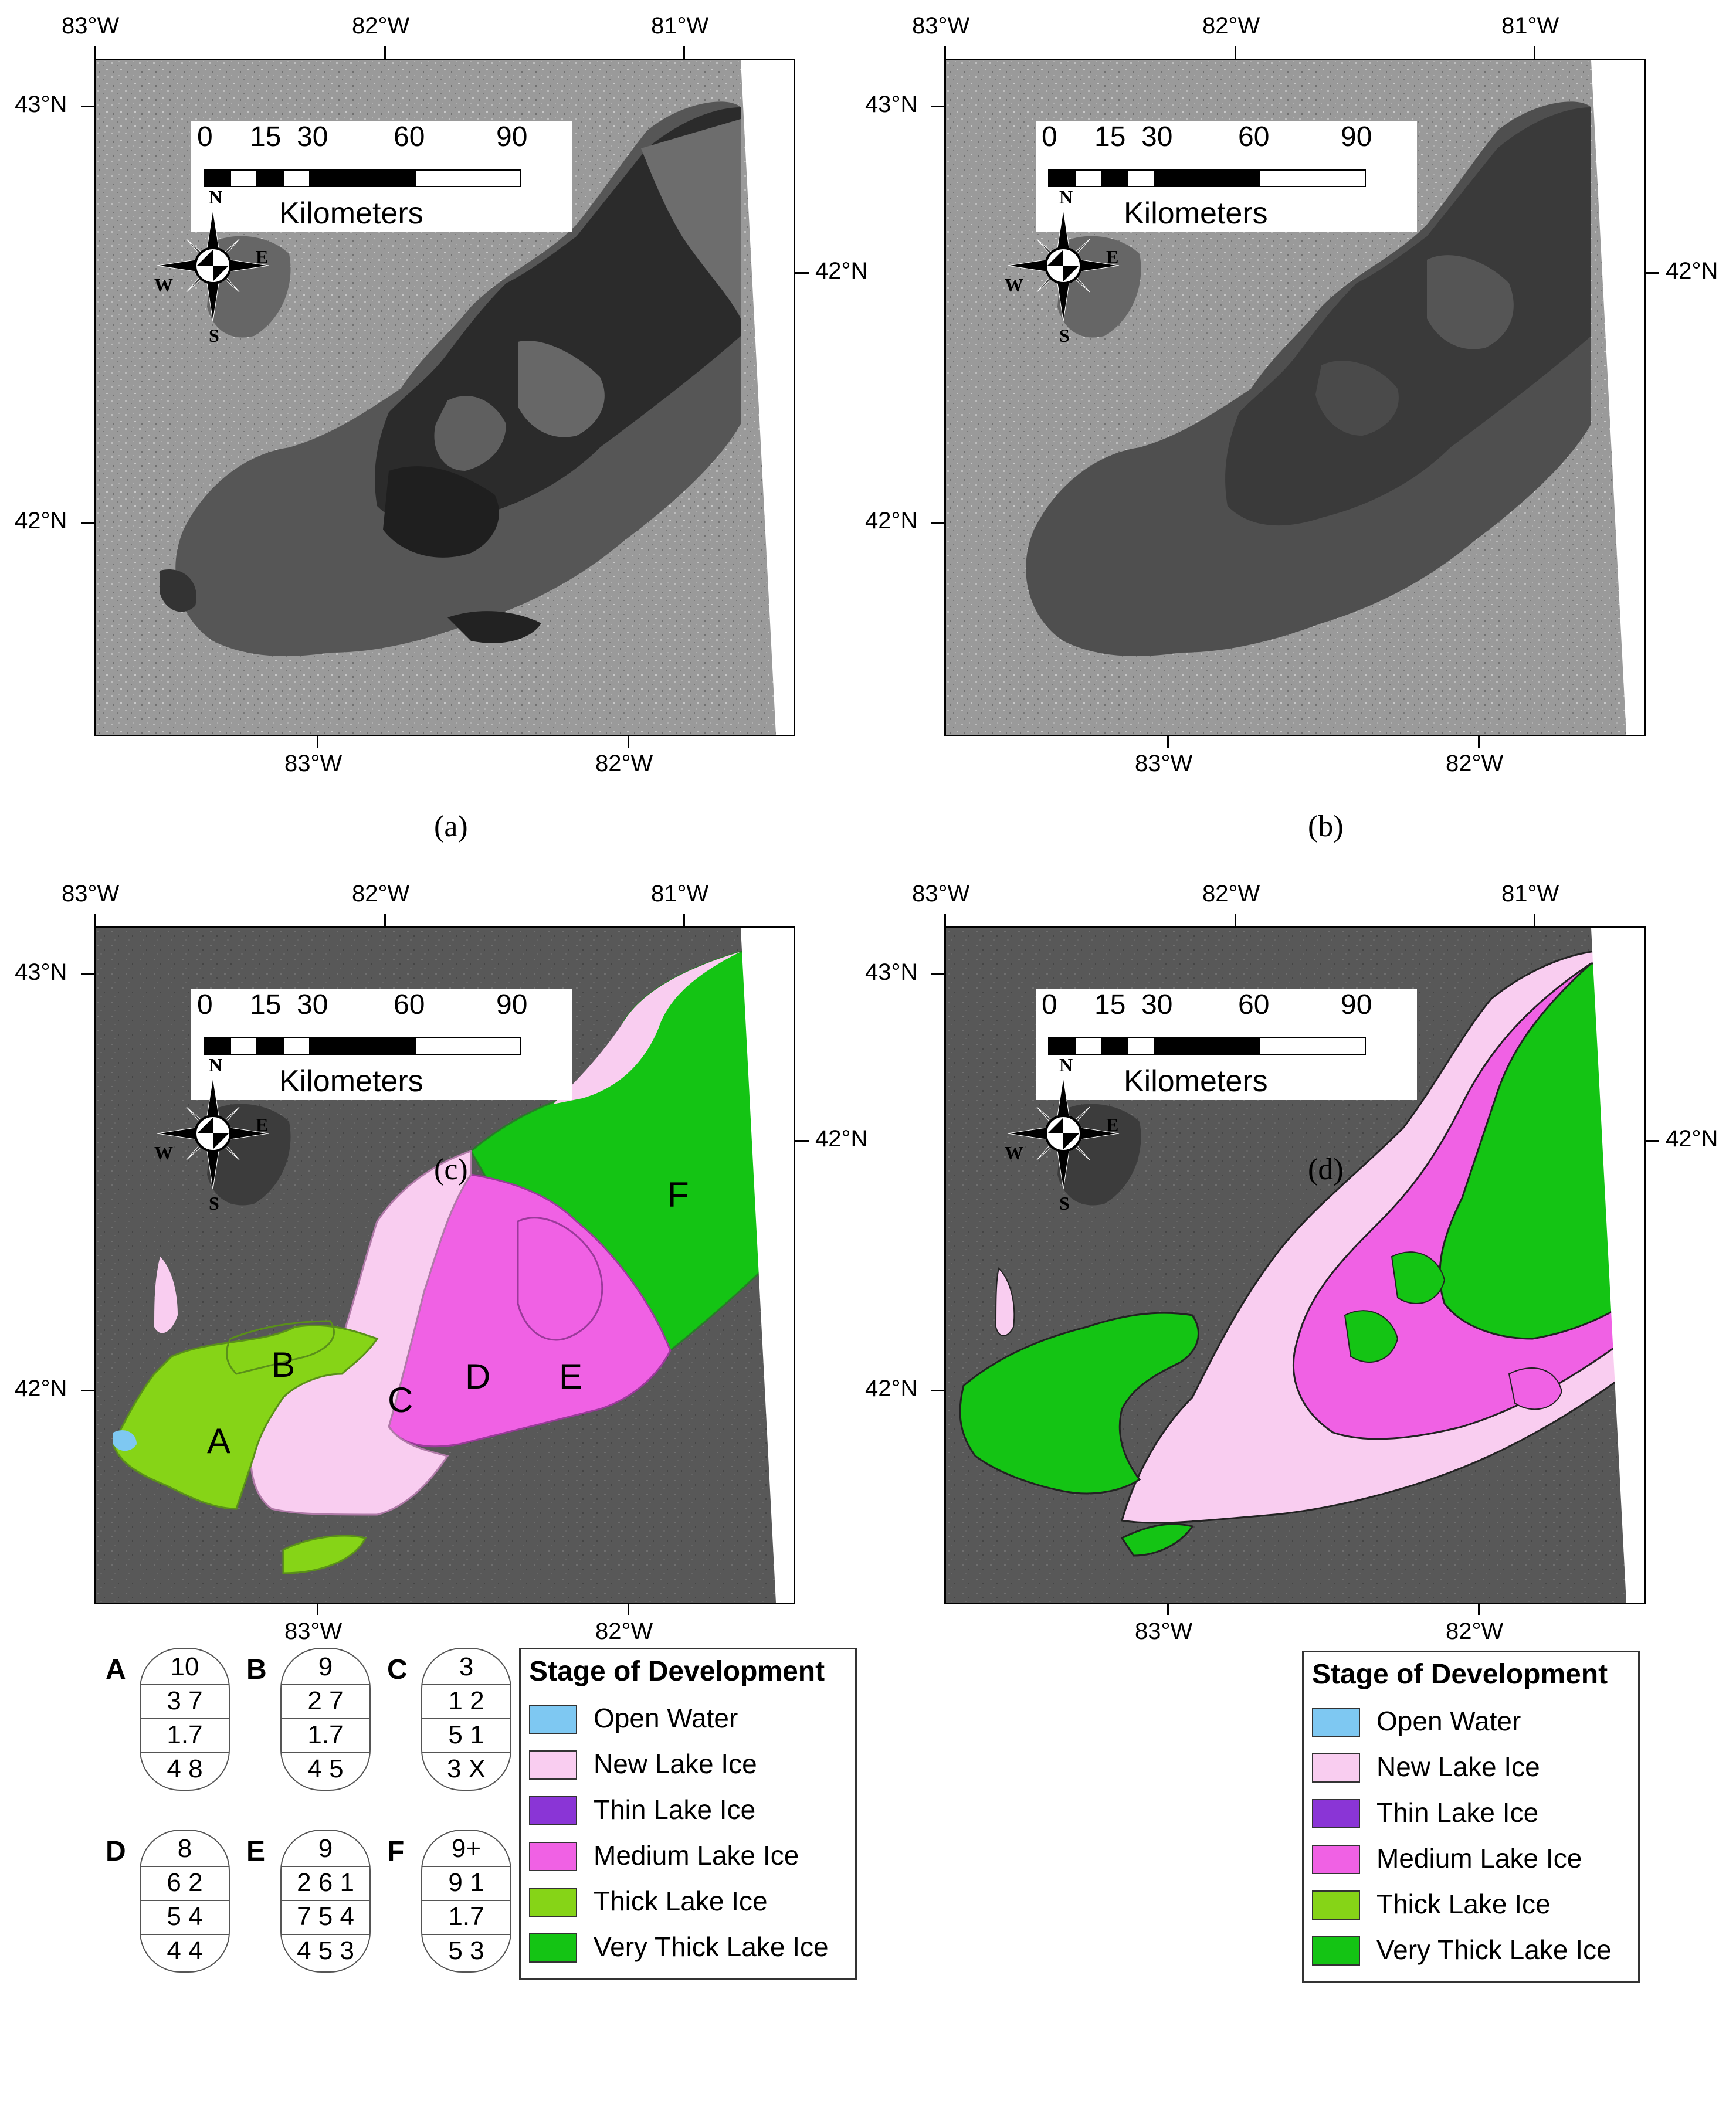 The image size is (1736, 2101). What do you see at coordinates (325, 1734) in the screenshot?
I see `egg-row: 1.7` at bounding box center [325, 1734].